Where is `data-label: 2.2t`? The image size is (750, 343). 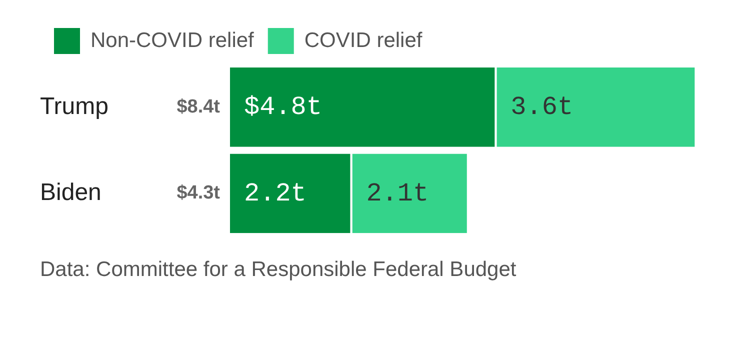
data-label: 2.2t is located at coordinates (275, 193).